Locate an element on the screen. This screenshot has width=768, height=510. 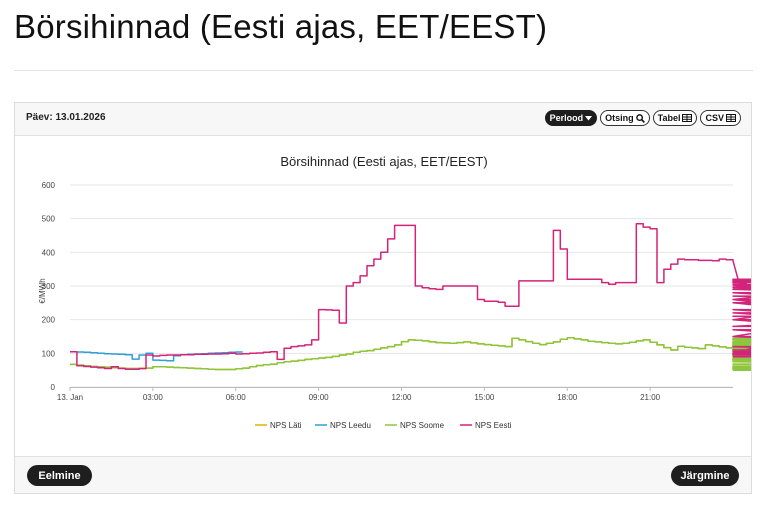
date-label: Päev: 13.01.2026 is located at coordinates (66, 117).